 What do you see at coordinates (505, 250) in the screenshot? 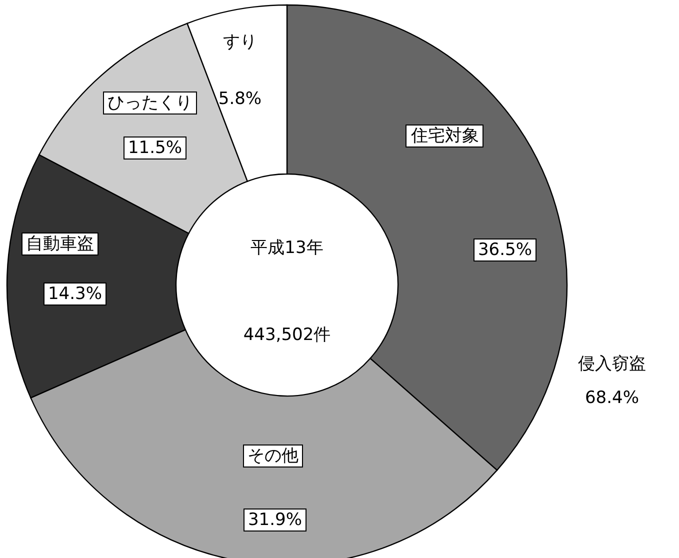
I see `data-label: 36.5%` at bounding box center [505, 250].